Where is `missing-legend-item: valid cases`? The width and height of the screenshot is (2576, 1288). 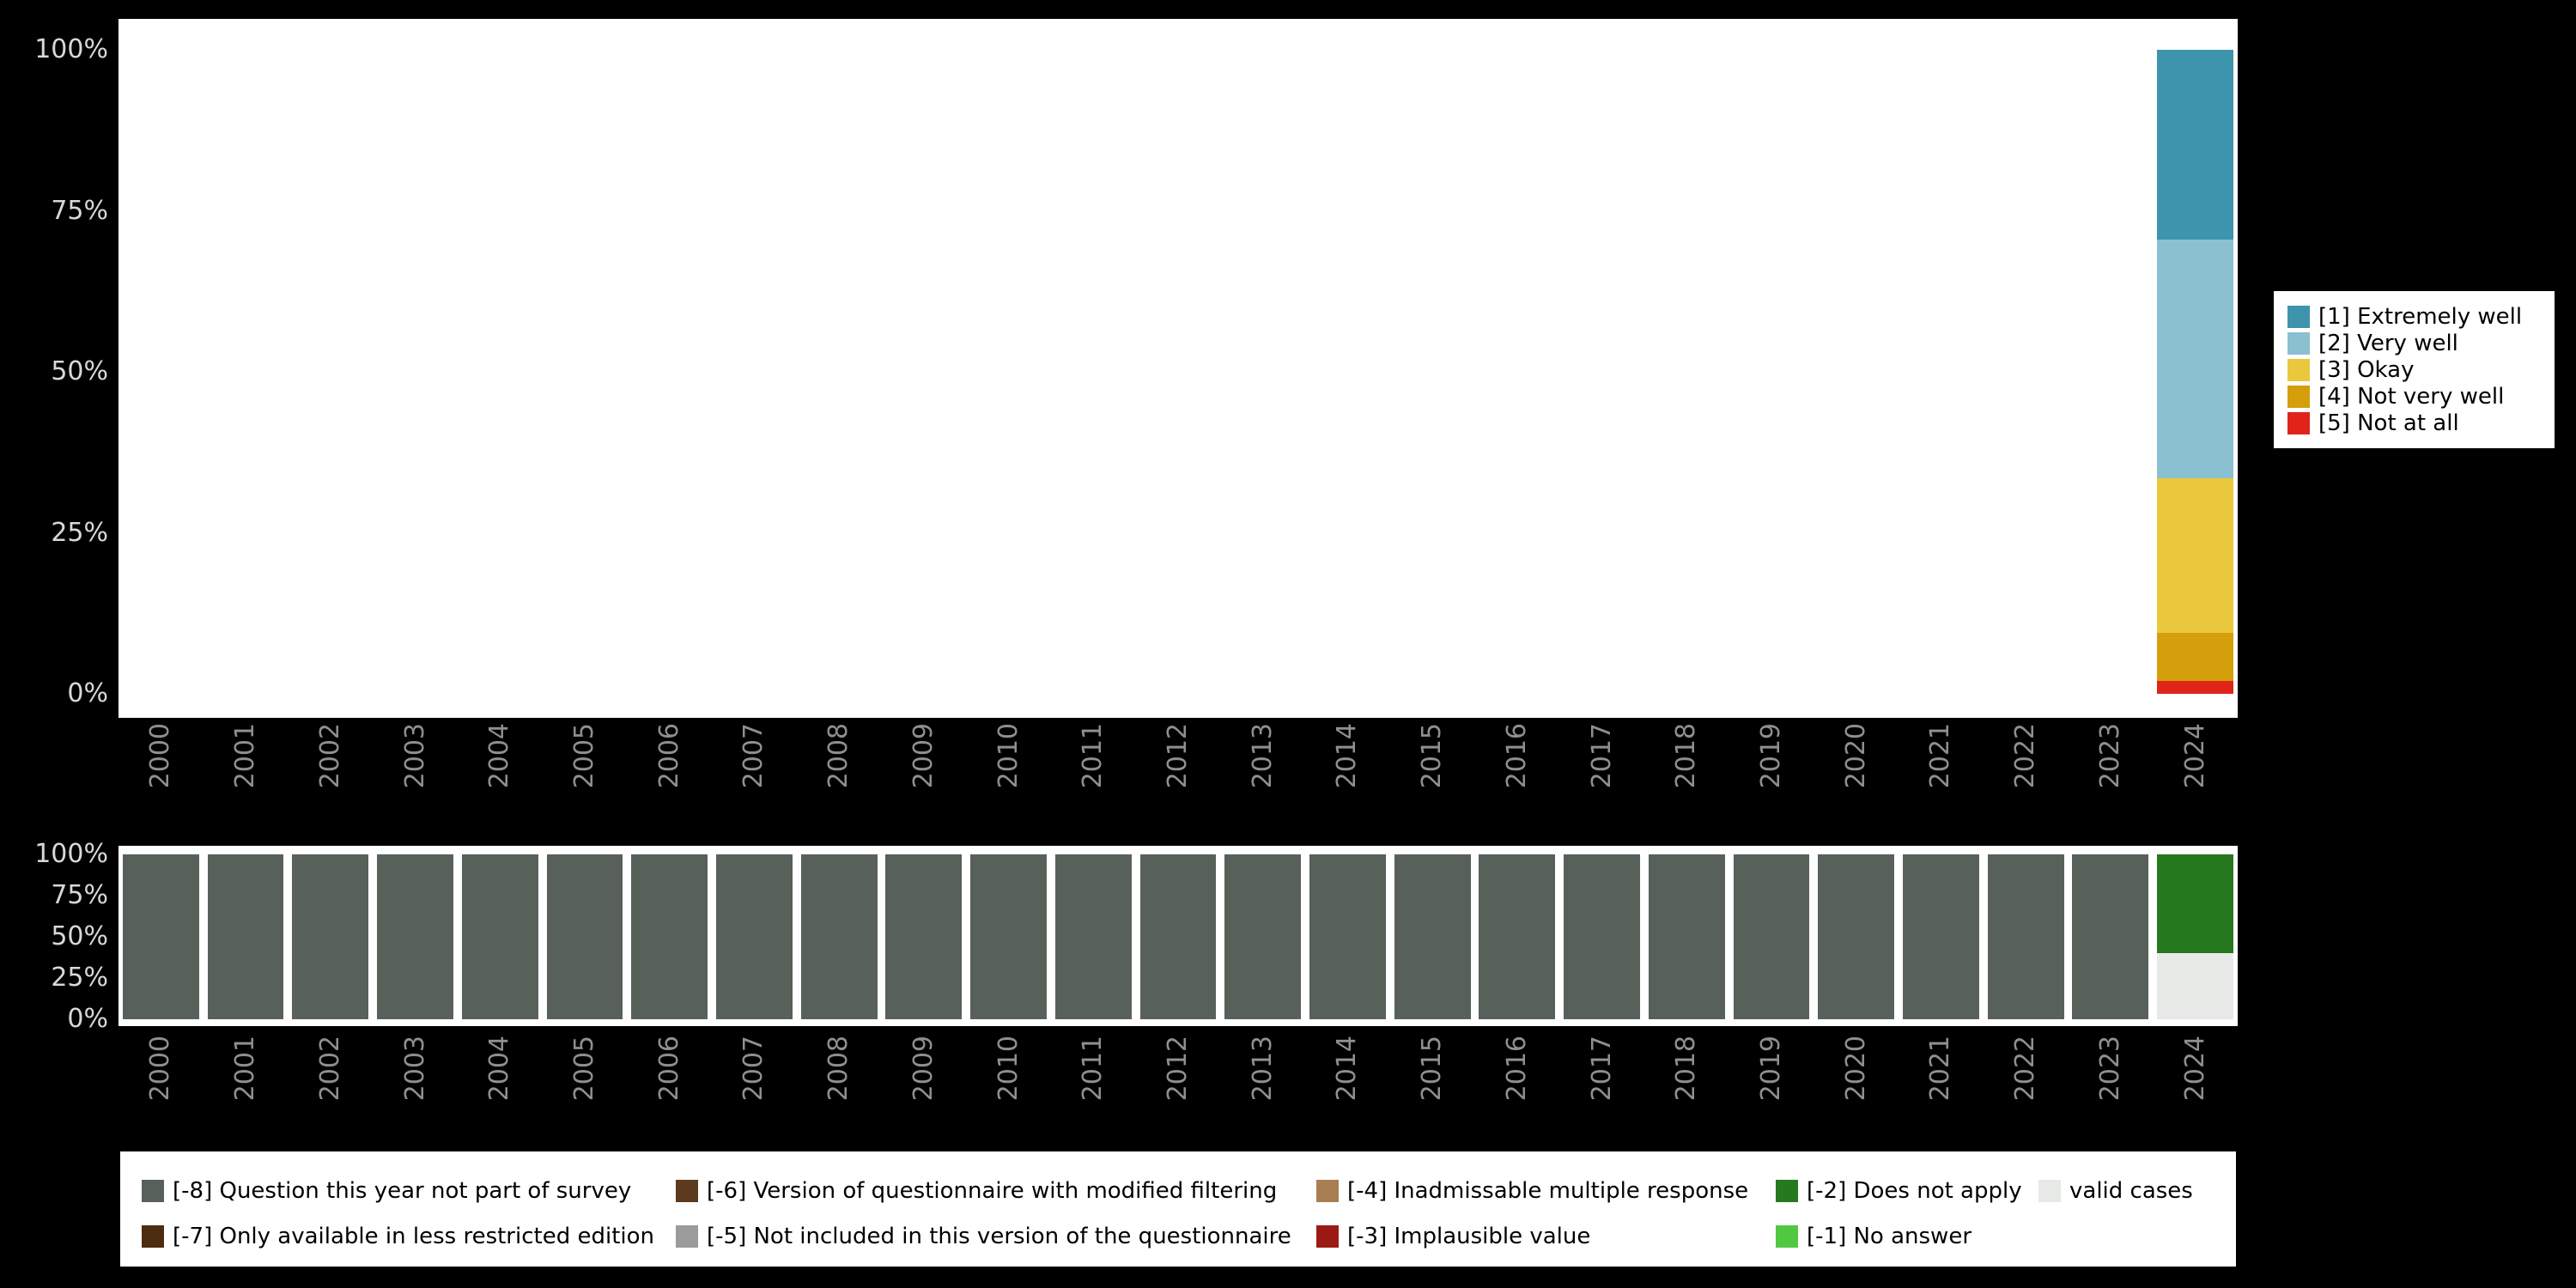 missing-legend-item: valid cases is located at coordinates (2115, 1191).